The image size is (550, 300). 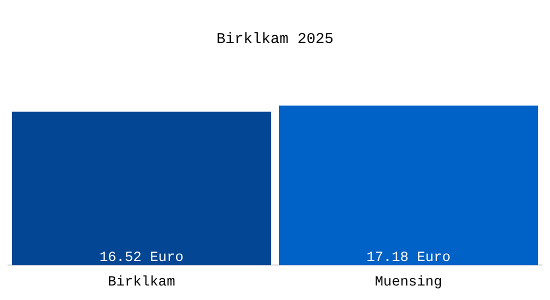 What do you see at coordinates (275, 39) in the screenshot?
I see `chart-title: Birklkam 2025` at bounding box center [275, 39].